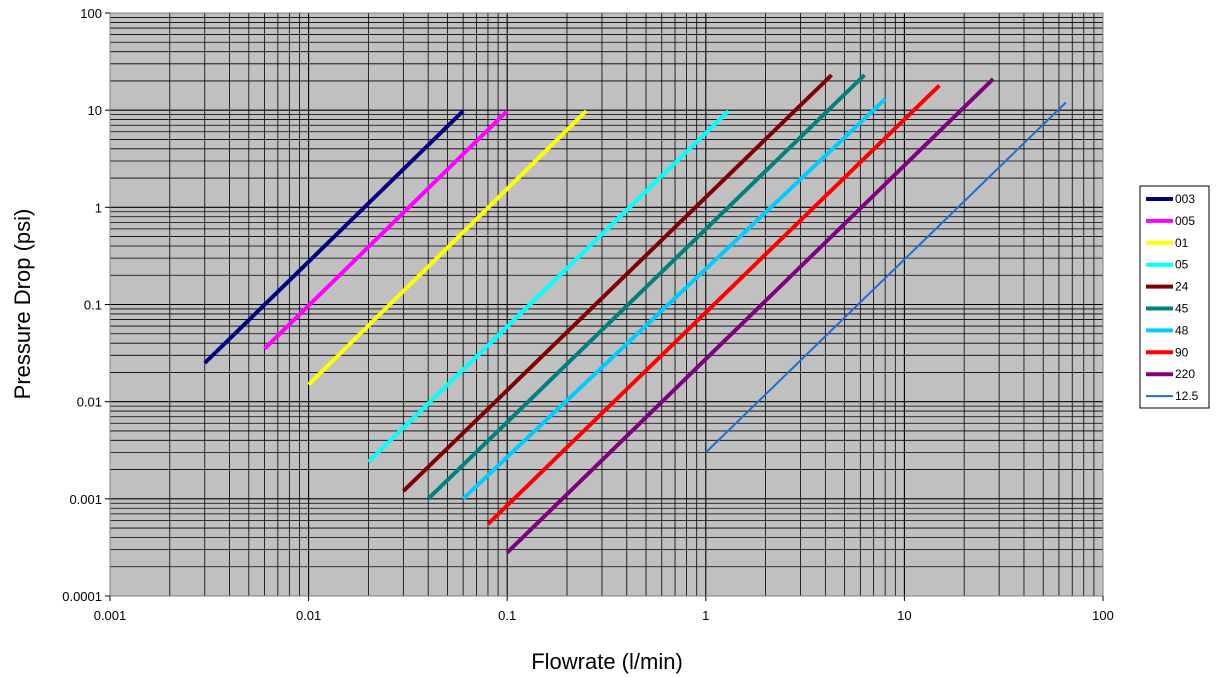 The width and height of the screenshot is (1224, 677). Describe the element at coordinates (1185, 221) in the screenshot. I see `legend-label-005: 005` at that location.